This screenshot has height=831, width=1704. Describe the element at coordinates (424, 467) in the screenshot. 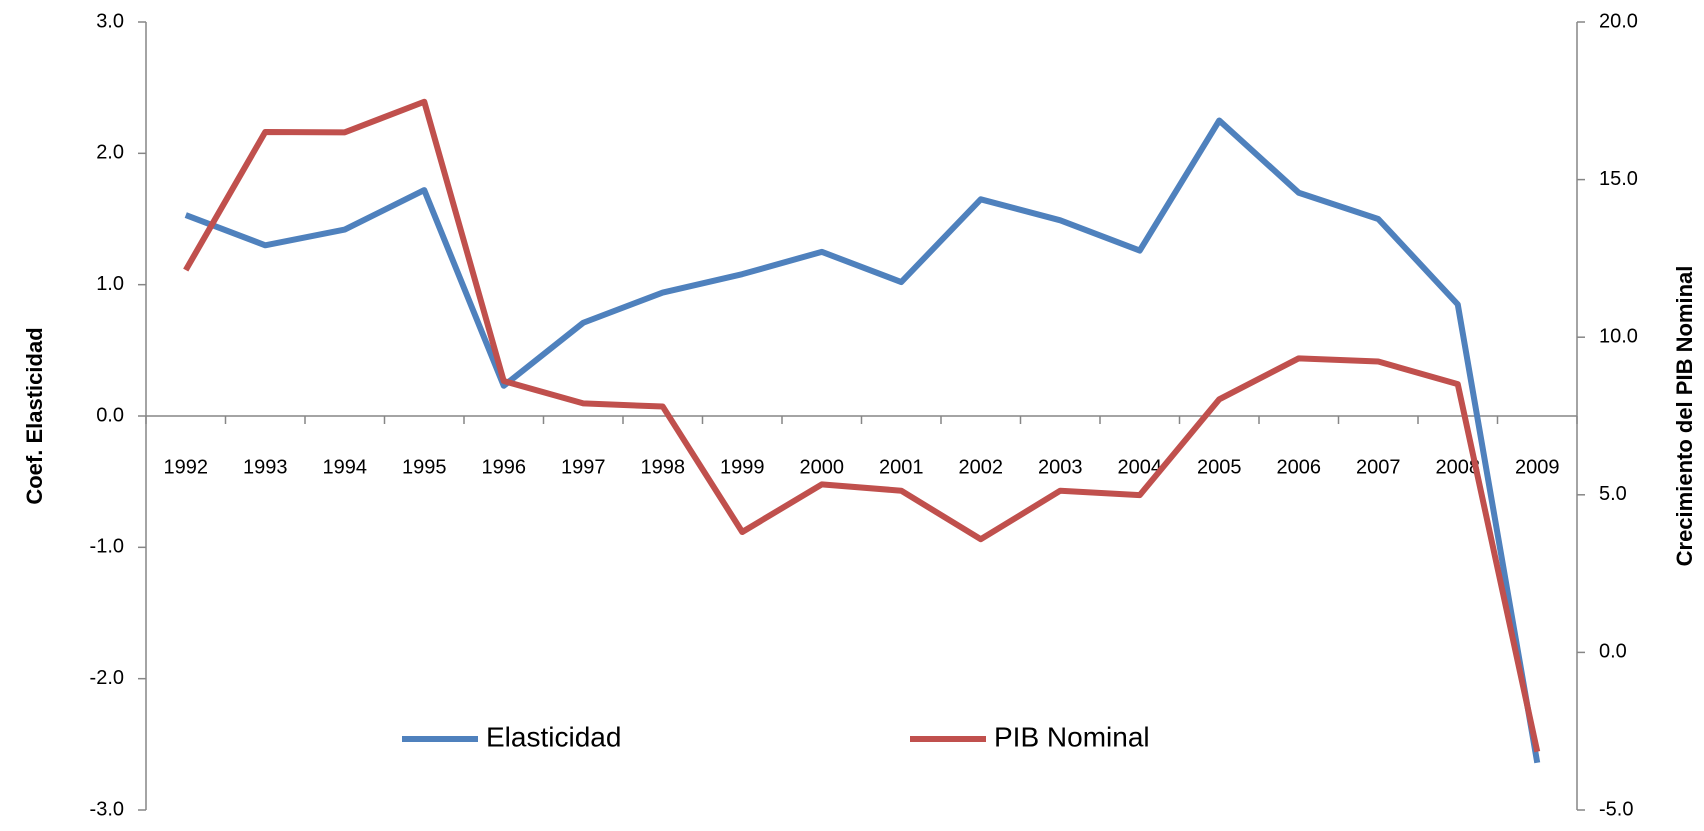

I see `x-tick-label: 1995` at that location.